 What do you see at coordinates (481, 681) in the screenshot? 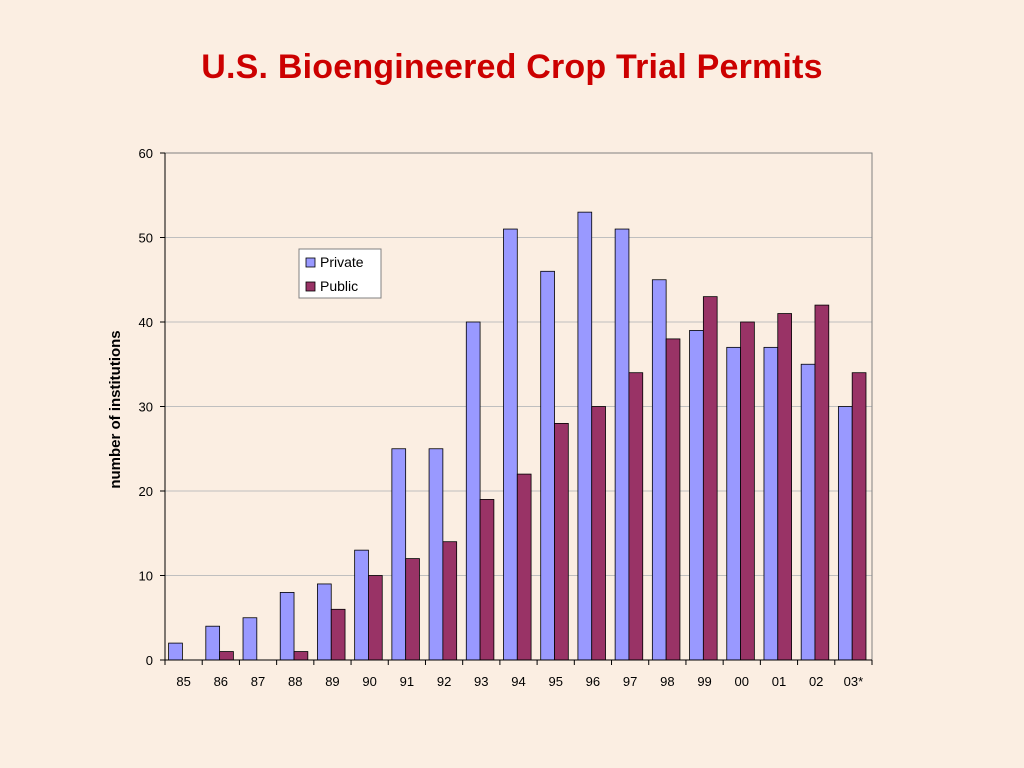
I see `x-tick-label: 93` at bounding box center [481, 681].